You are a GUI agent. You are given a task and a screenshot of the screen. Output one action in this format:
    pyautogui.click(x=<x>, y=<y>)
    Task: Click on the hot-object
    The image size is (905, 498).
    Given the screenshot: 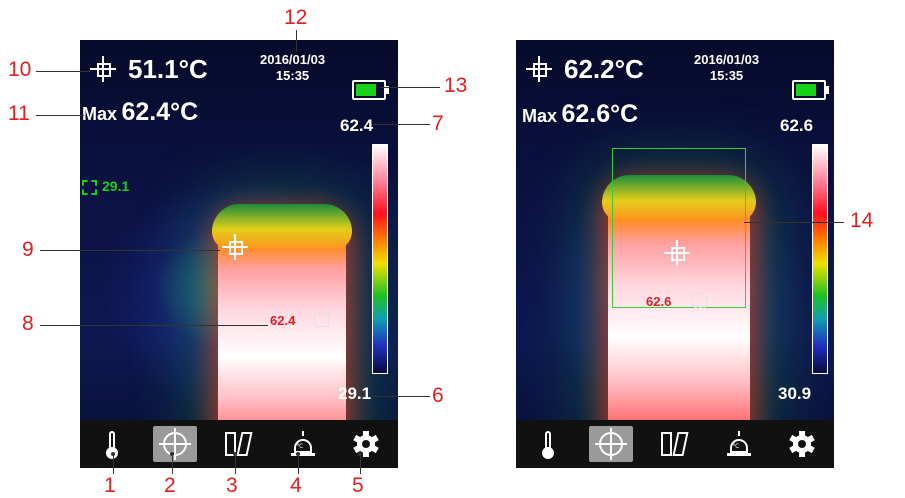 What is the action you would take?
    pyautogui.click(x=282, y=324)
    